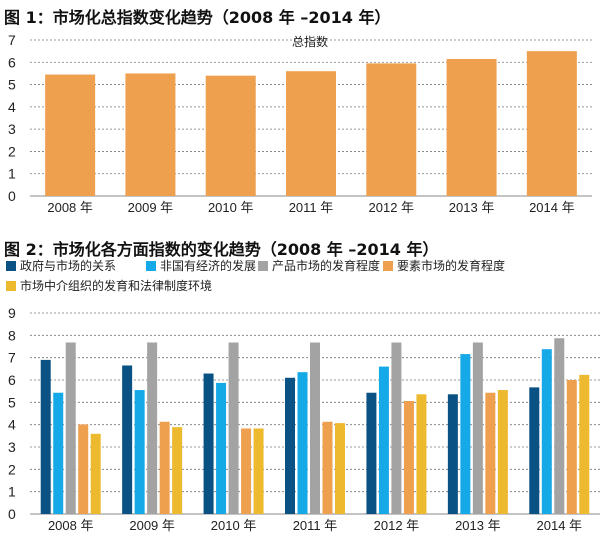 The image size is (600, 533). What do you see at coordinates (197, 17) in the screenshot?
I see `chart1-title: 图 1：市场化总指数变化趋势（2008 年 –2014 年）` at bounding box center [197, 17].